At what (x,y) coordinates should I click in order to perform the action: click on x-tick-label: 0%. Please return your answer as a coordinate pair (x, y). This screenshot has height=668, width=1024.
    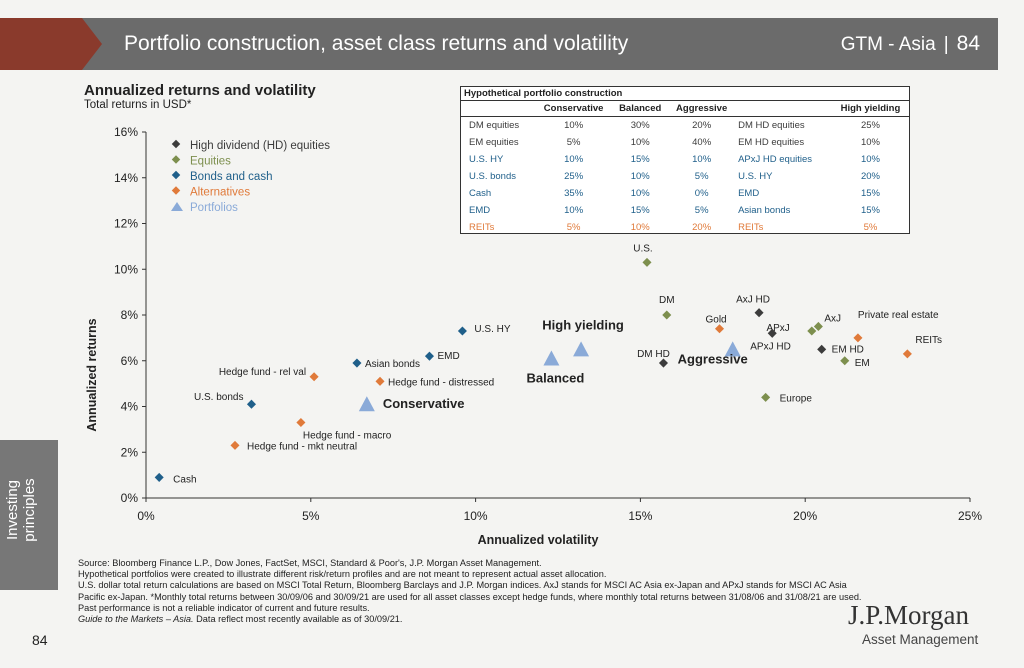
    Looking at the image, I should click on (146, 516).